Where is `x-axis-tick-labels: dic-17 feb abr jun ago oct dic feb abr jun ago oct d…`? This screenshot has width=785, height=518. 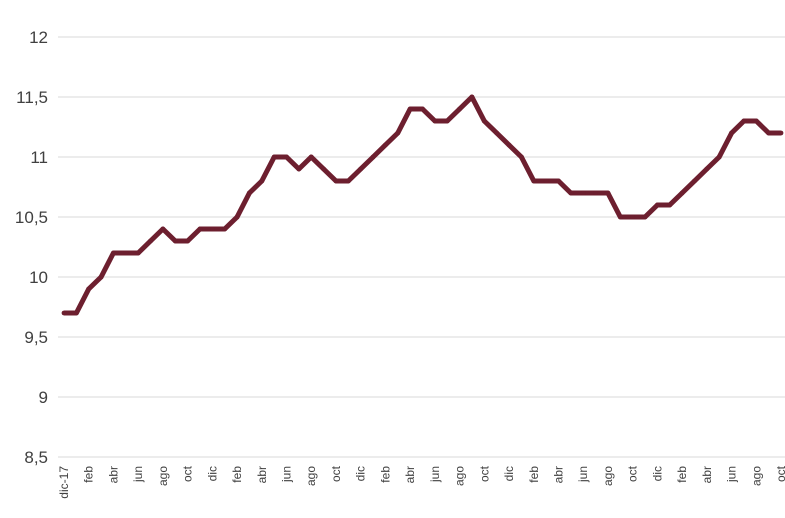
x-axis-tick-labels: dic-17 feb abr jun ago oct dic feb abr jun ago oct d… is located at coordinates (421, 481).